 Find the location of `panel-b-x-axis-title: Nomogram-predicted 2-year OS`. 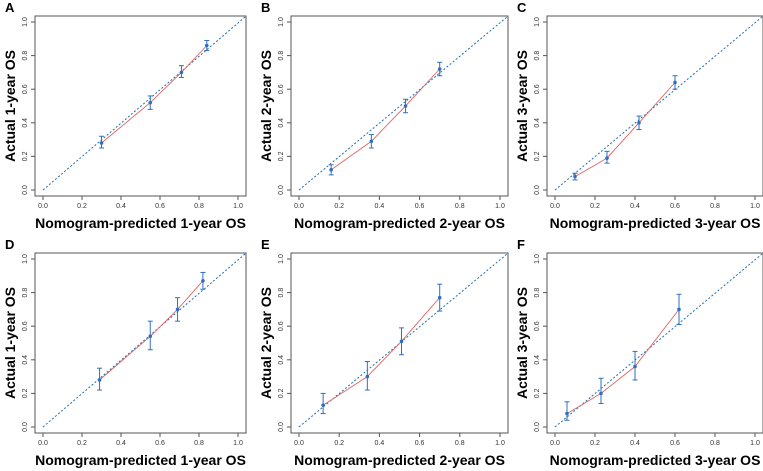

panel-b-x-axis-title: Nomogram-predicted 2-year OS is located at coordinates (399, 223).